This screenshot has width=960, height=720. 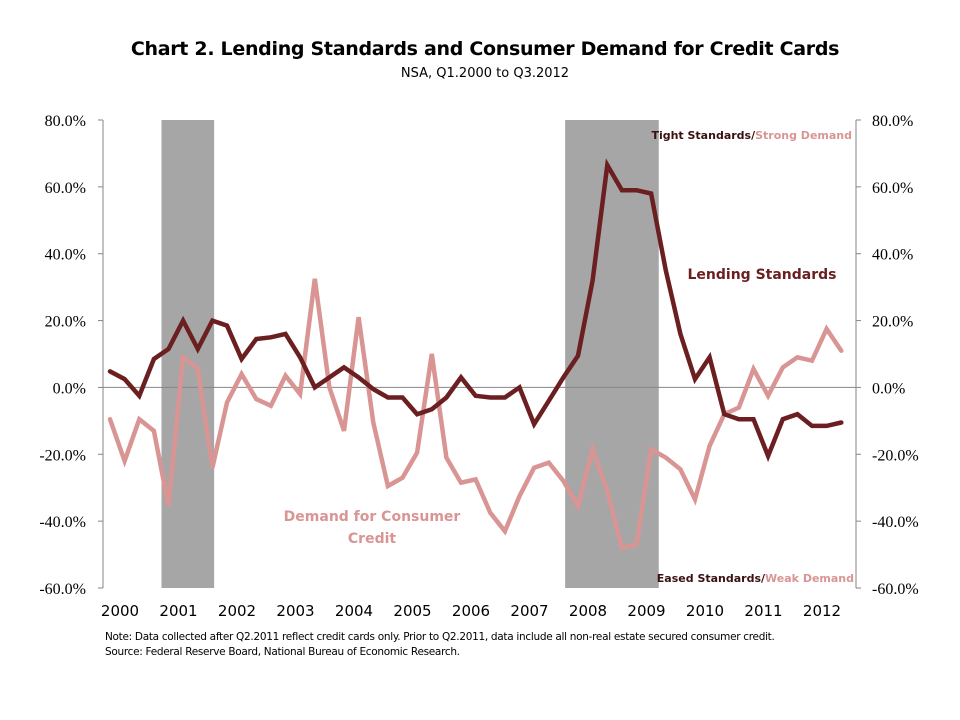 What do you see at coordinates (65, 121) in the screenshot?
I see `left-y-tick-label: 80.0%` at bounding box center [65, 121].